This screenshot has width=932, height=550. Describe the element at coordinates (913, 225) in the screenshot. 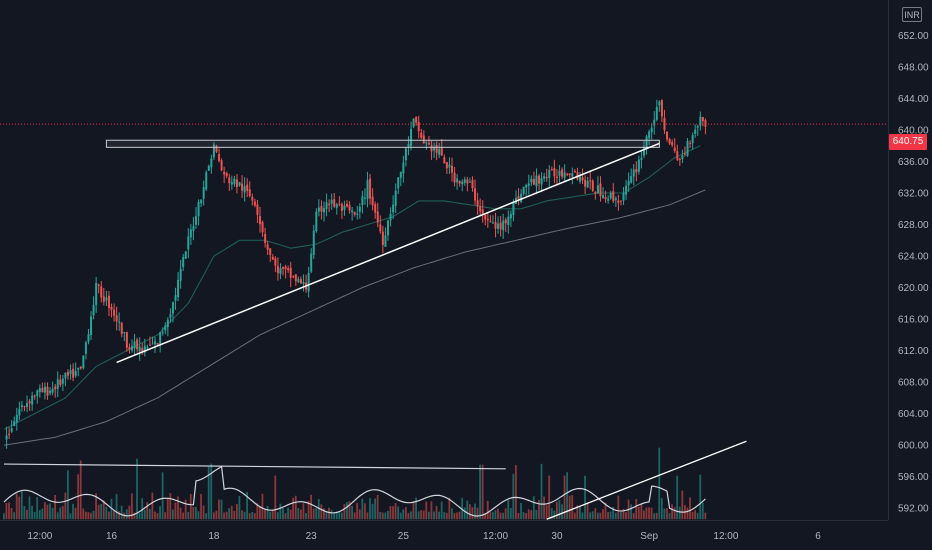

I see `y-tick-label: 628.00` at that location.